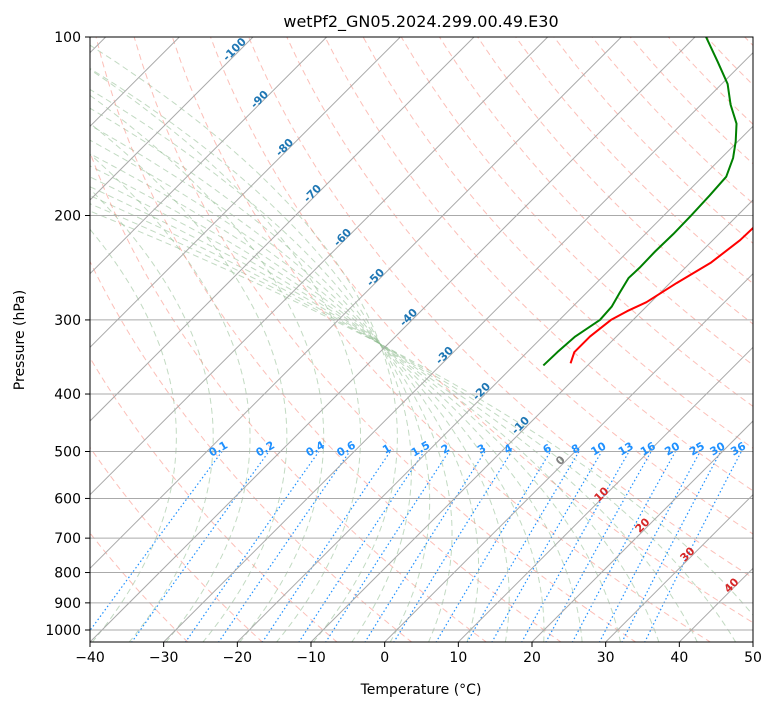 Image resolution: width=775 pixels, height=708 pixels. I want to click on y-tick-label: 100, so click(67, 38).